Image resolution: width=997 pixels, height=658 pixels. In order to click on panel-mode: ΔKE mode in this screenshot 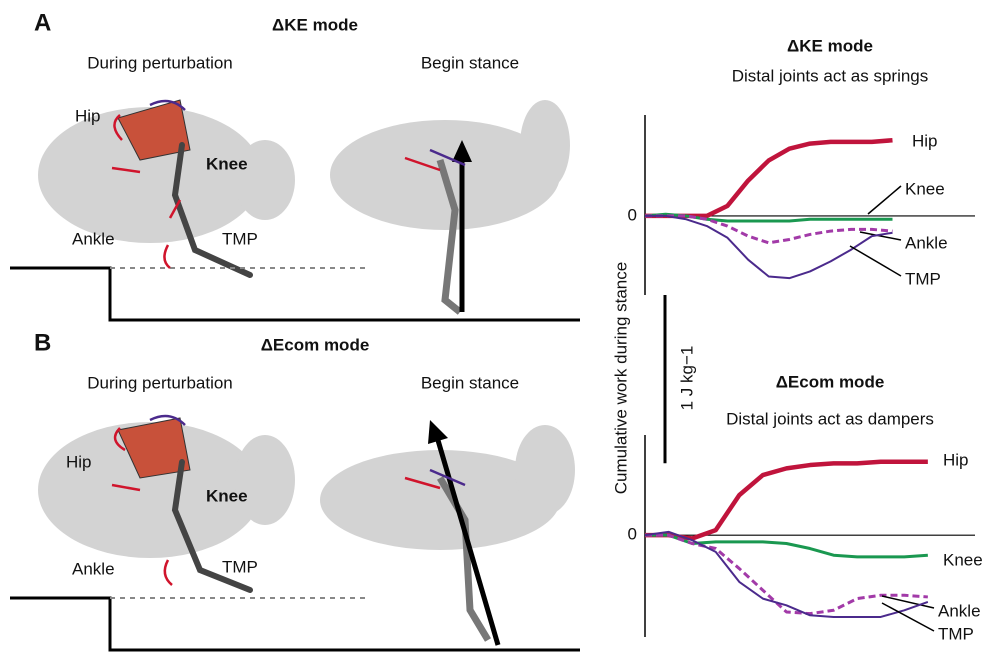, I will do `click(315, 24)`.